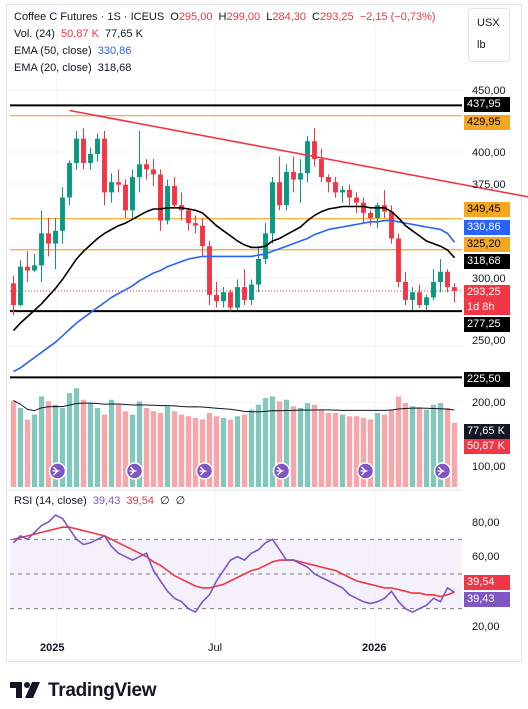  Describe the element at coordinates (234, 562) in the screenshot. I see `rsi-ma-line` at that location.